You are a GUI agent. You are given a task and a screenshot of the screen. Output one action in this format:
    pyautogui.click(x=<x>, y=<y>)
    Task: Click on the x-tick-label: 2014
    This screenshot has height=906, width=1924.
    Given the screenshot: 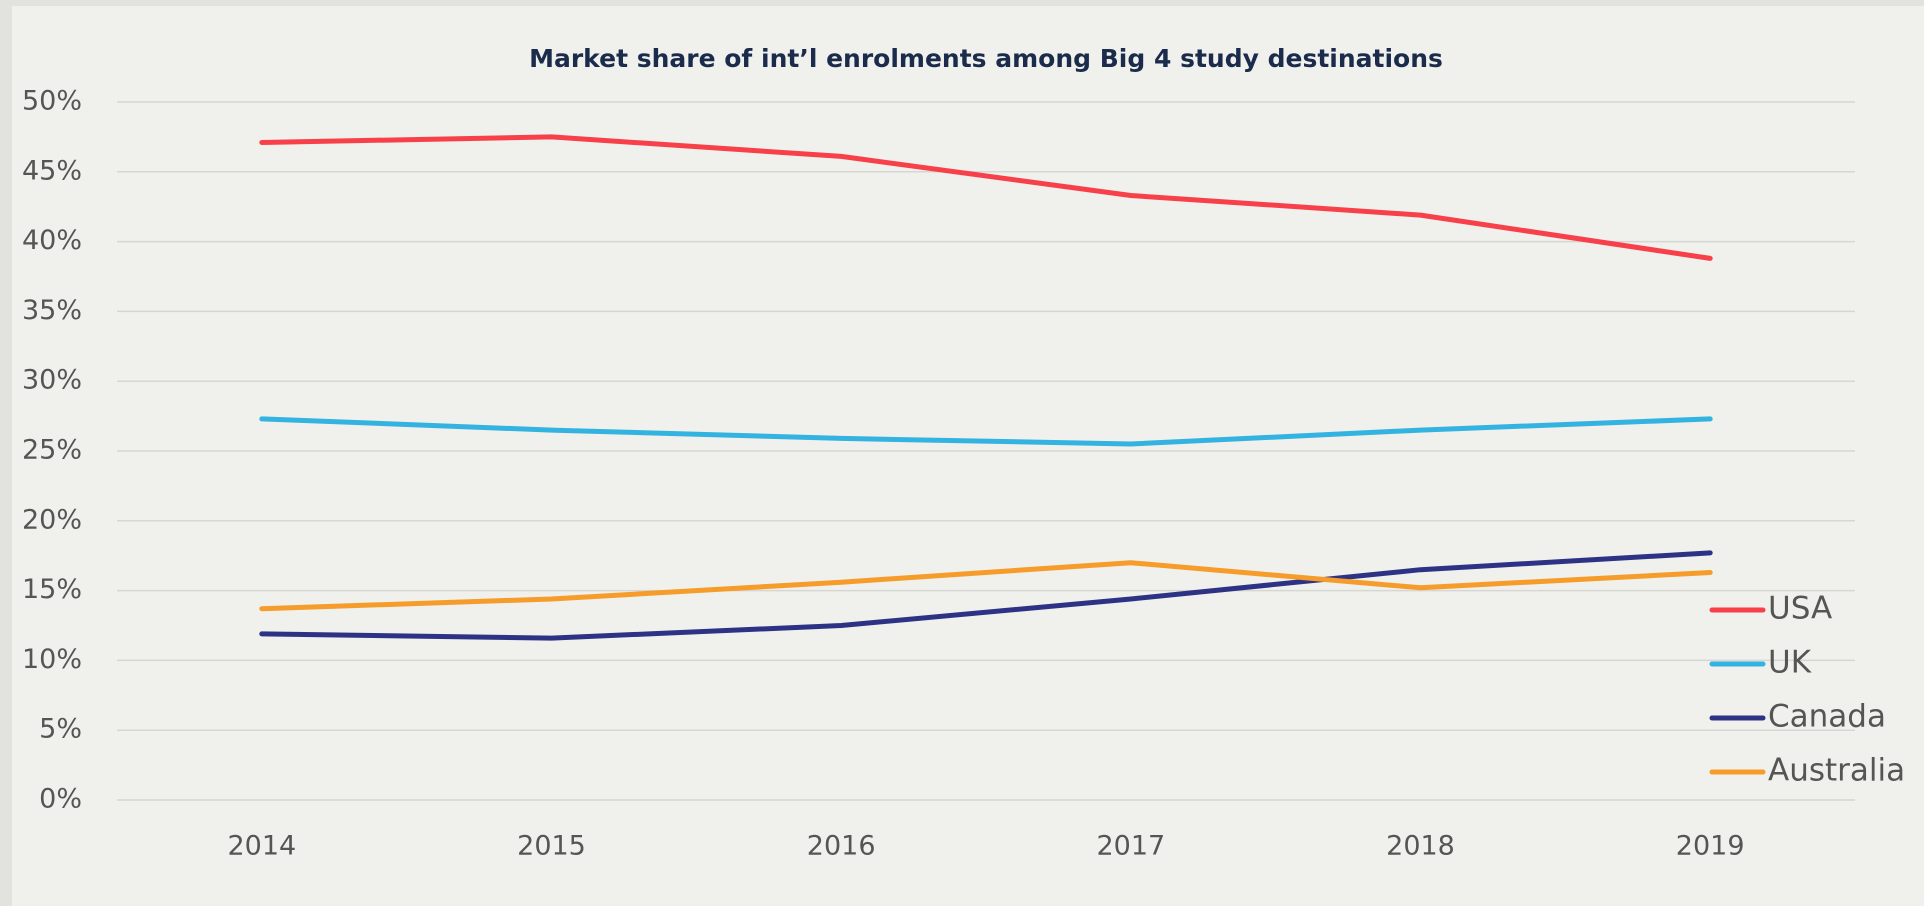 What is the action you would take?
    pyautogui.click(x=261, y=846)
    